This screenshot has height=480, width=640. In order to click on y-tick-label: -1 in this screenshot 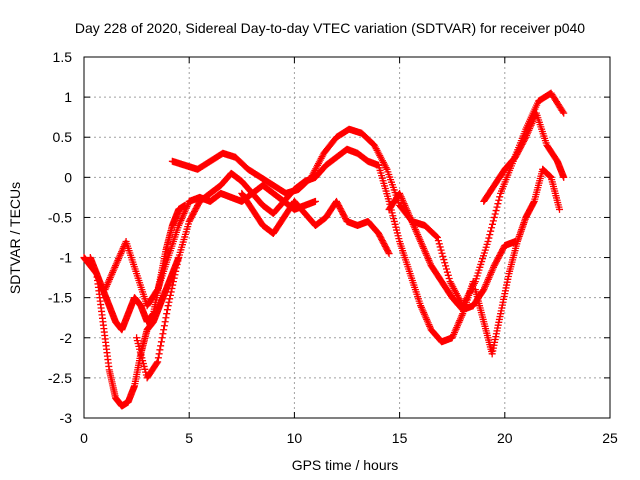, I will do `click(66, 258)`.